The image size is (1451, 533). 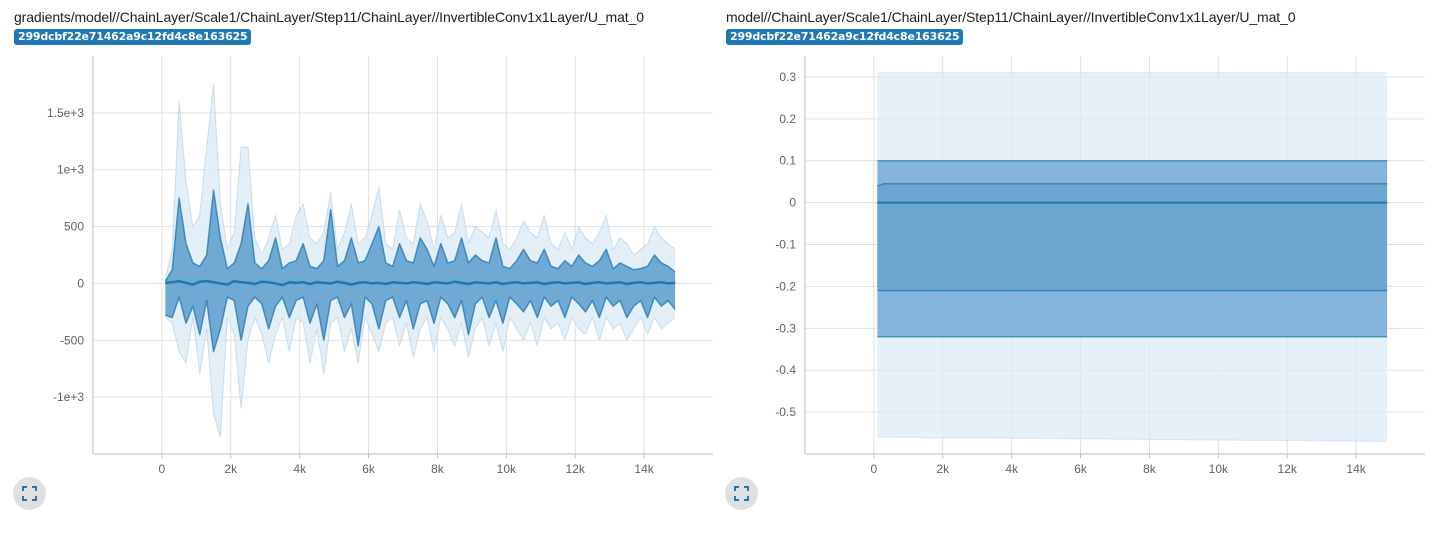 What do you see at coordinates (785, 412) in the screenshot?
I see `y-tick-label: -0.5` at bounding box center [785, 412].